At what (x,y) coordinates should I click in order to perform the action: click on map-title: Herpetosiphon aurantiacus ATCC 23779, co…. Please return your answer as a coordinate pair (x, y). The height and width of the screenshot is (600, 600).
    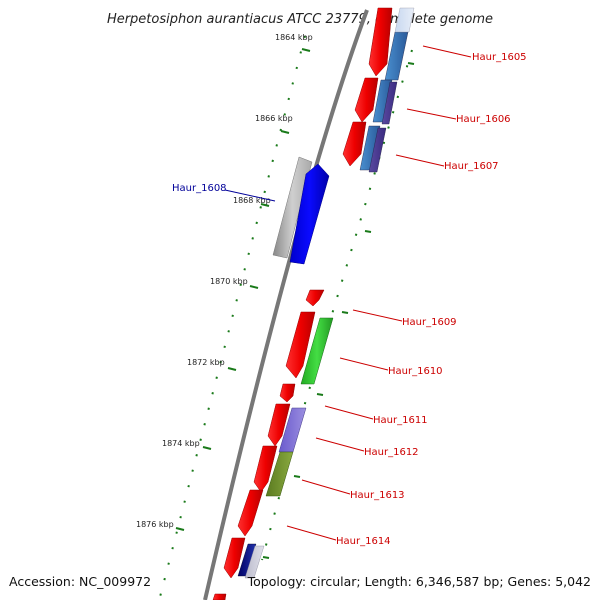
    Looking at the image, I should click on (300, 19).